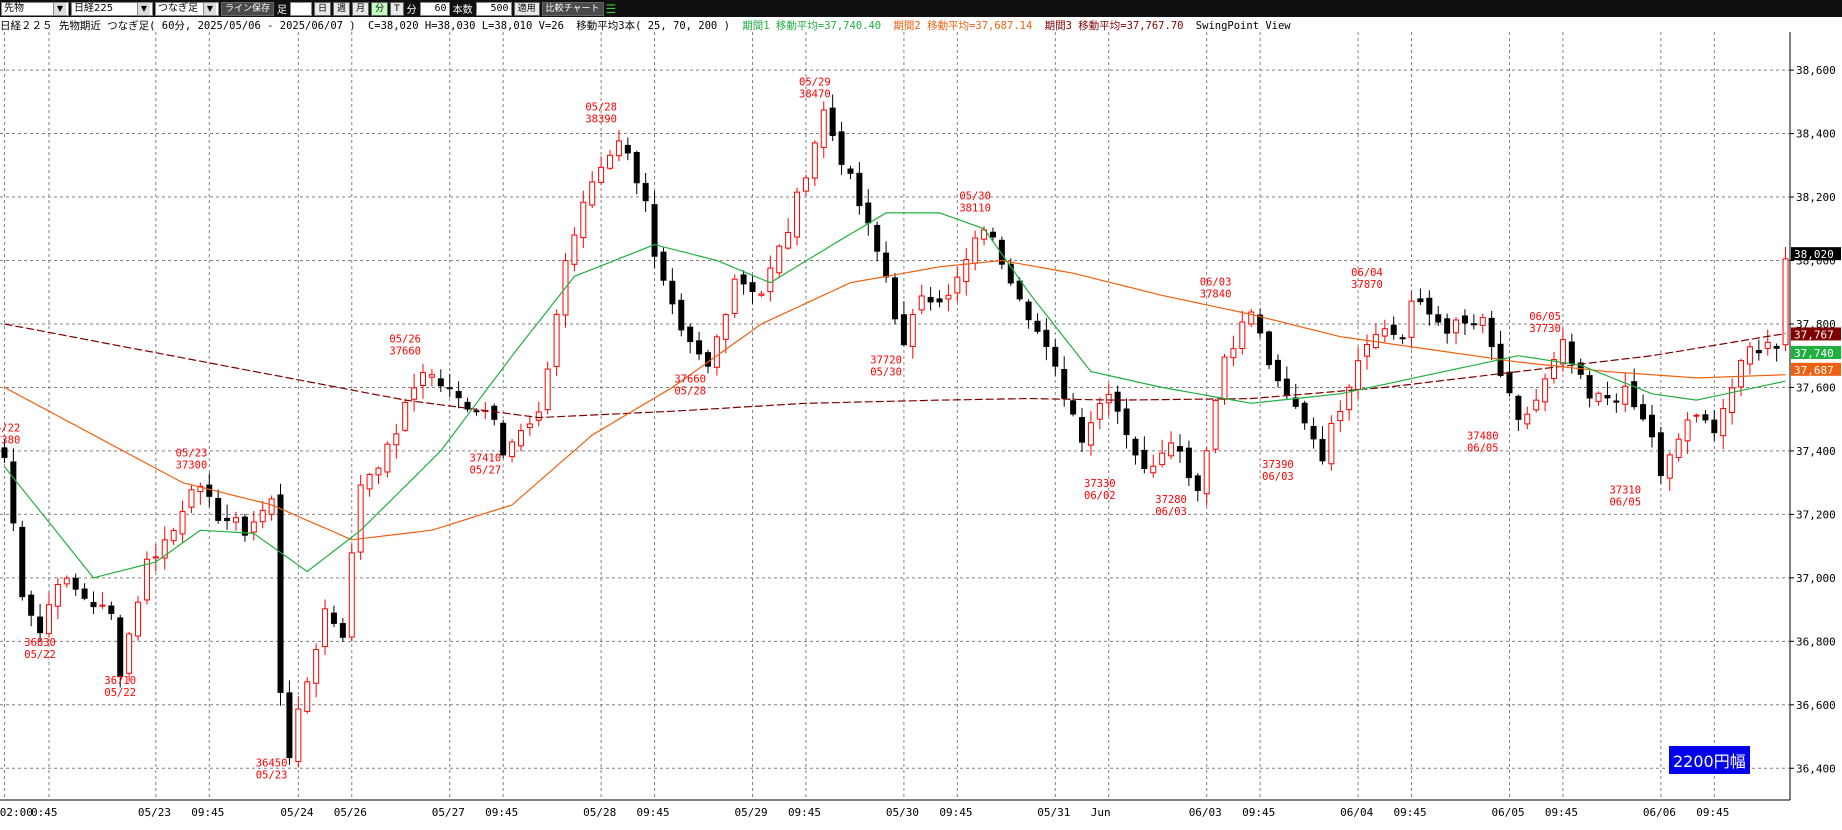 This screenshot has height=830, width=1842. What do you see at coordinates (397, 8) in the screenshot?
I see `period-tick-button: T` at bounding box center [397, 8].